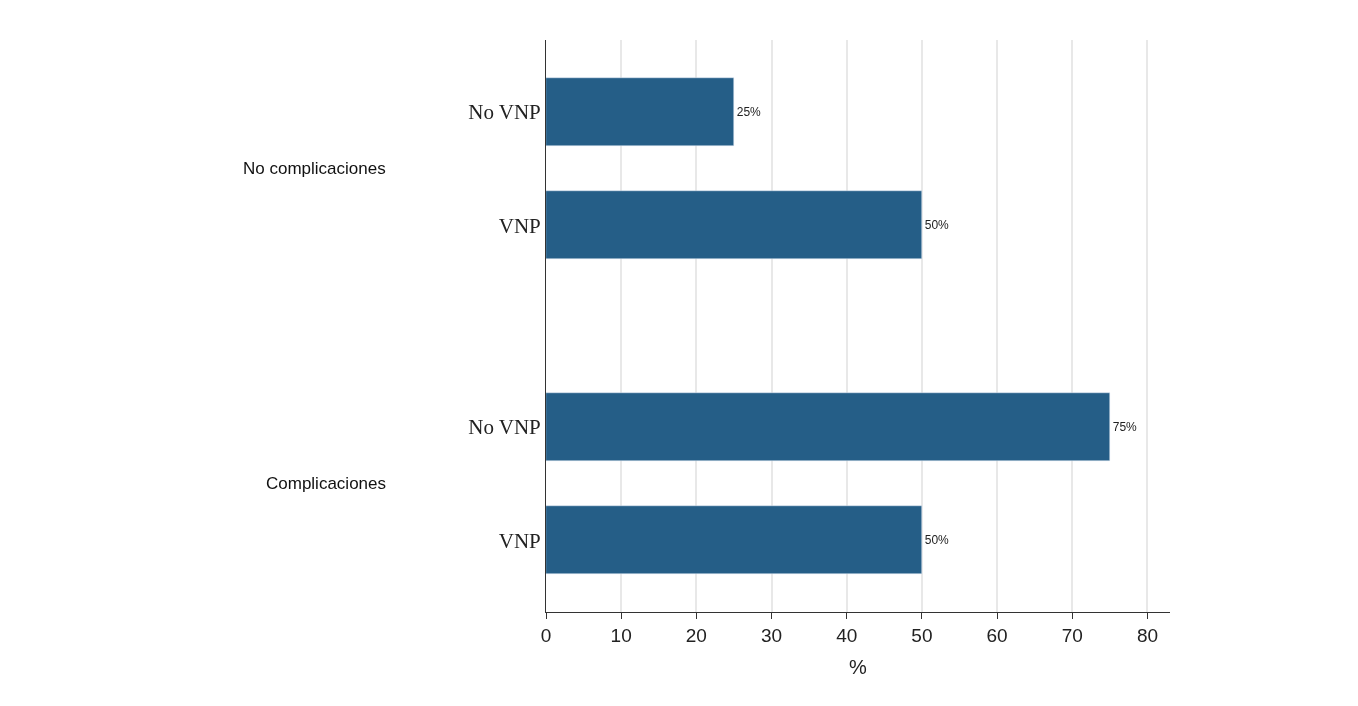 The image size is (1358, 706). Describe the element at coordinates (771, 635) in the screenshot. I see `x-tick-label: 30` at that location.